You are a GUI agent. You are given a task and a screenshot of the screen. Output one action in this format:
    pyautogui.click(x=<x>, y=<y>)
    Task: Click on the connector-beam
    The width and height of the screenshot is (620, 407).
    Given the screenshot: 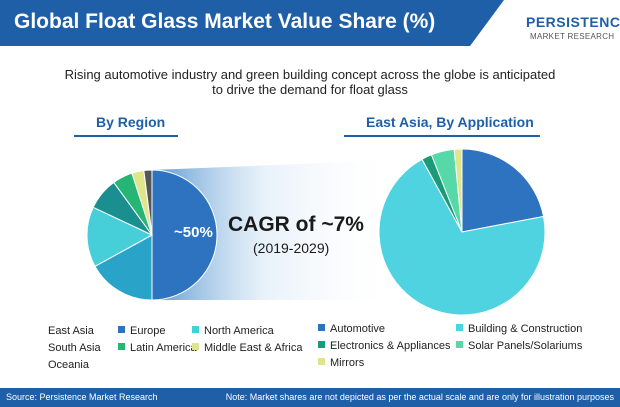 What is the action you would take?
    pyautogui.click(x=275, y=230)
    